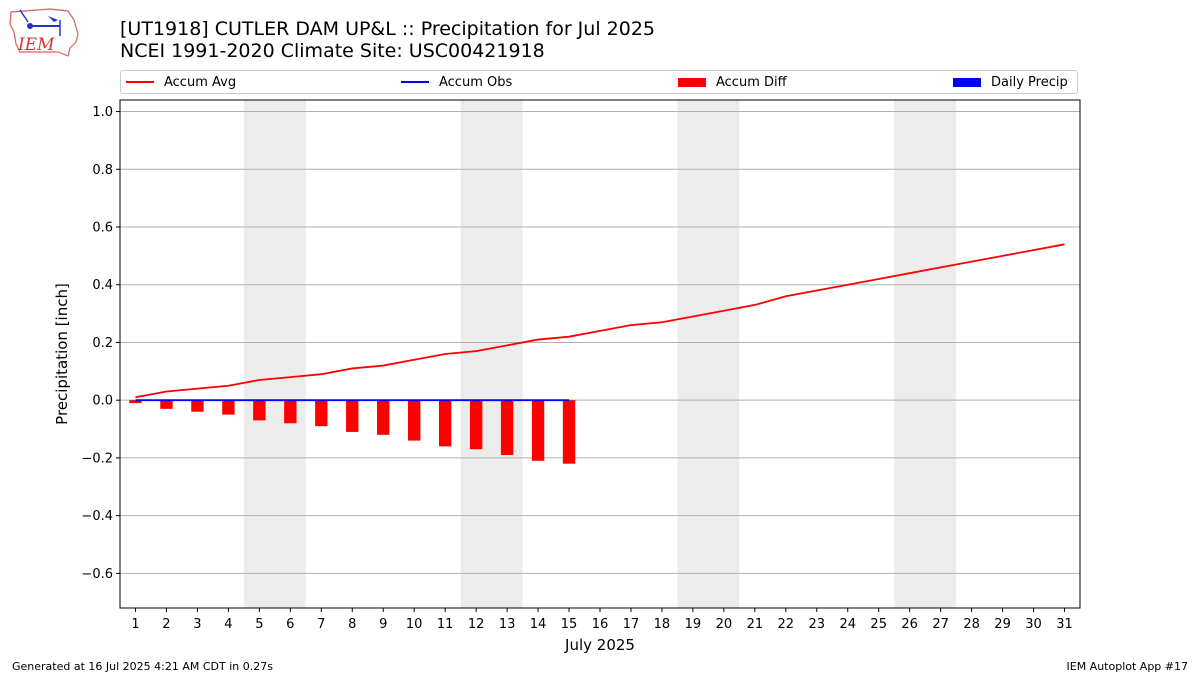 Image resolution: width=1200 pixels, height=675 pixels. What do you see at coordinates (321, 624) in the screenshot?
I see `x-tick-label: 7` at bounding box center [321, 624].